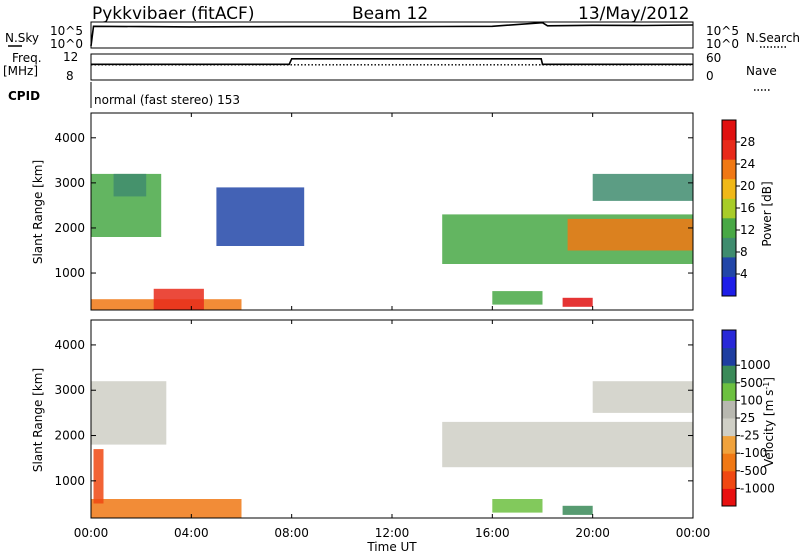 Image resolution: width=800 pixels, height=554 pixels. Describe the element at coordinates (738, 208) in the screenshot. I see `power-colorbar: 4 8 12 16 20 24 28` at that location.